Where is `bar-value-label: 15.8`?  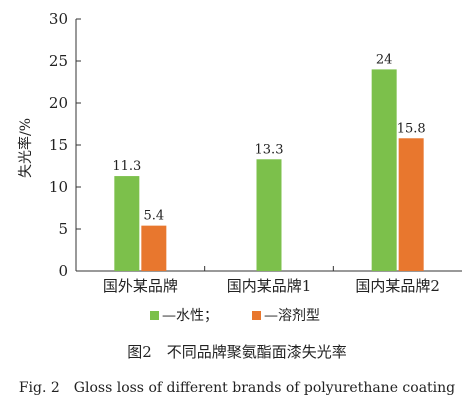
bar-value-label: 15.8 is located at coordinates (411, 128).